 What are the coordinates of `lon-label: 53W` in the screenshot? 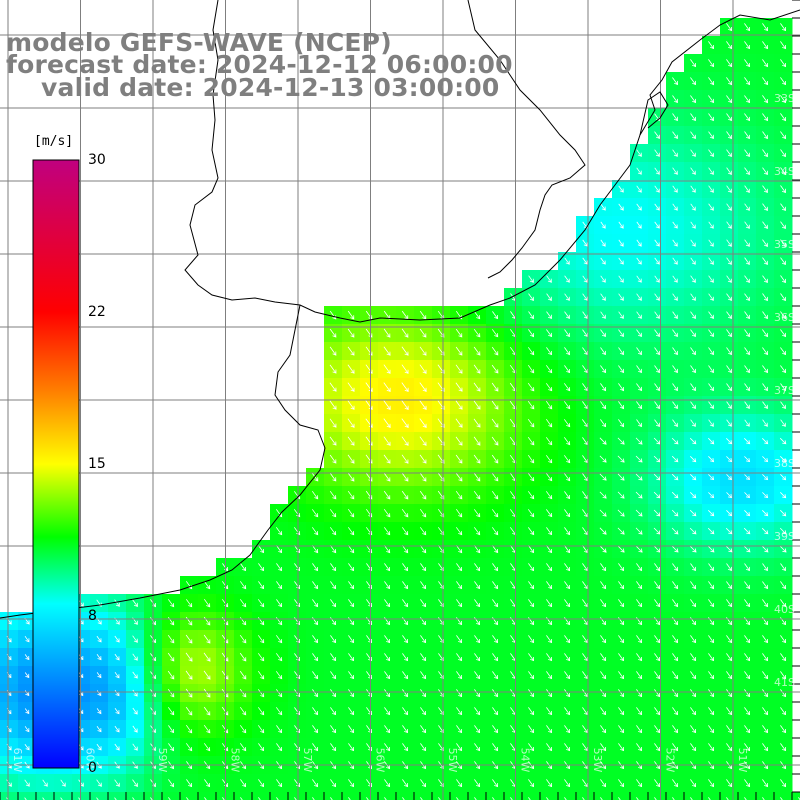 It's located at (597, 760).